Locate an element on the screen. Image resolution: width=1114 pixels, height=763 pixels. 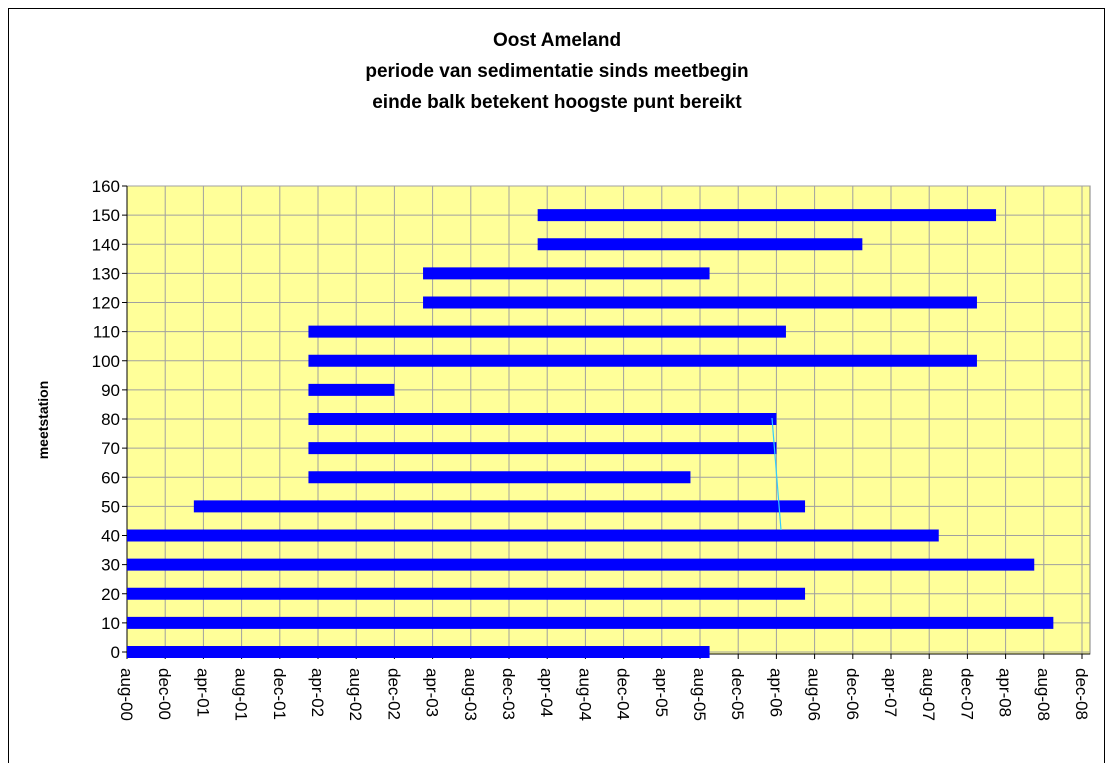
x-tick-label: apr-01 is located at coordinates (202, 692).